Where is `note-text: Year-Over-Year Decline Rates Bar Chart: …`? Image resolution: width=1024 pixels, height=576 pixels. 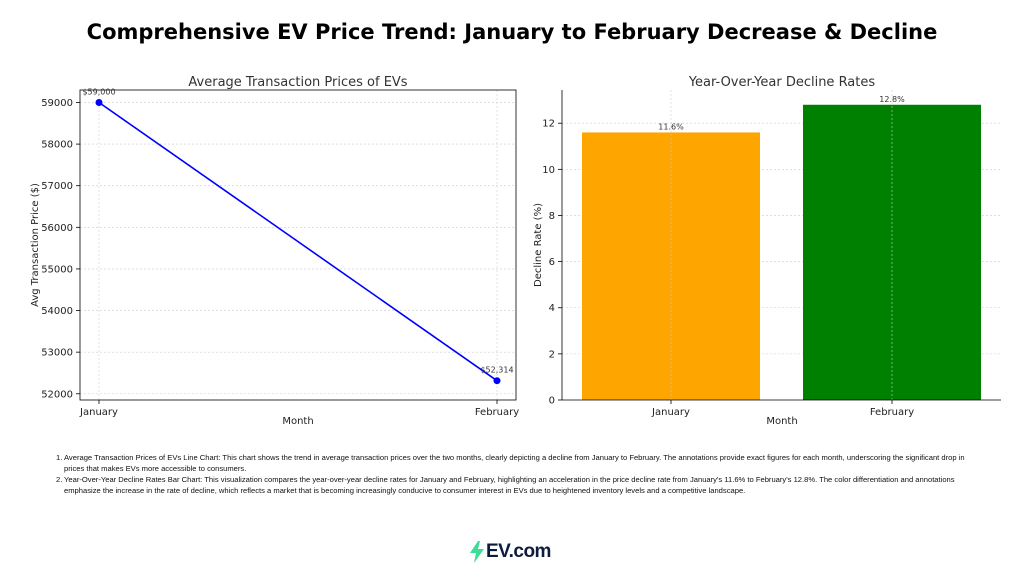
note-text: Year-Over-Year Decline Rates Bar Chart: … is located at coordinates (509, 485).